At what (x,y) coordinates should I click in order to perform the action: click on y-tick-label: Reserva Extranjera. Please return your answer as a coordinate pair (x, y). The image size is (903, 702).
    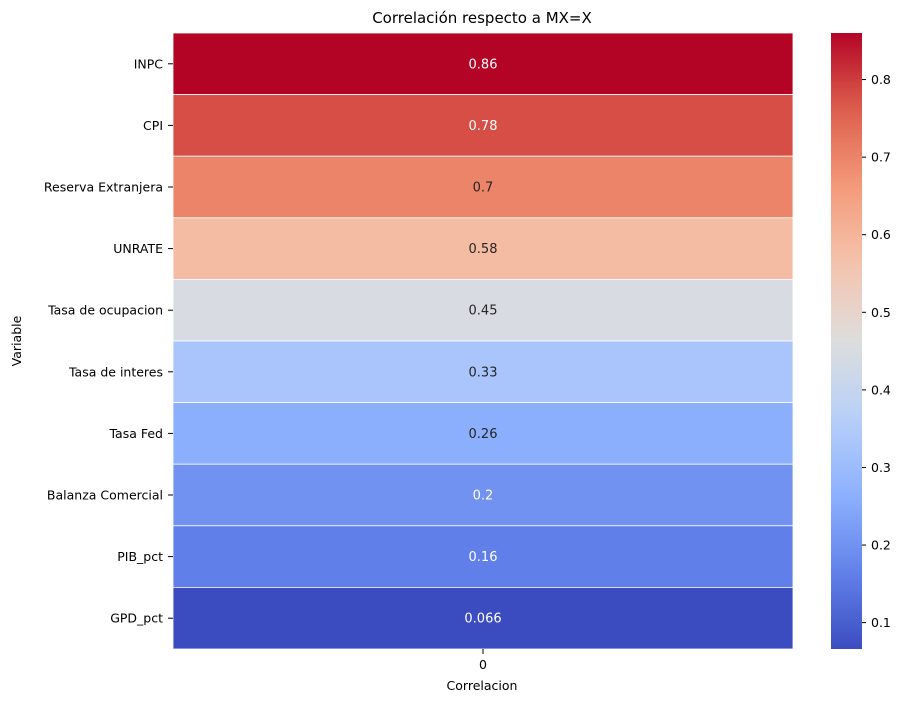
    Looking at the image, I should click on (103, 187).